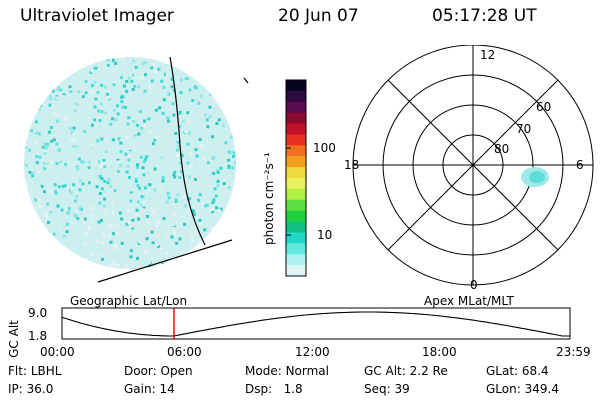  What do you see at coordinates (38, 313) in the screenshot?
I see `timeline-ytick-max: 9.0` at bounding box center [38, 313].